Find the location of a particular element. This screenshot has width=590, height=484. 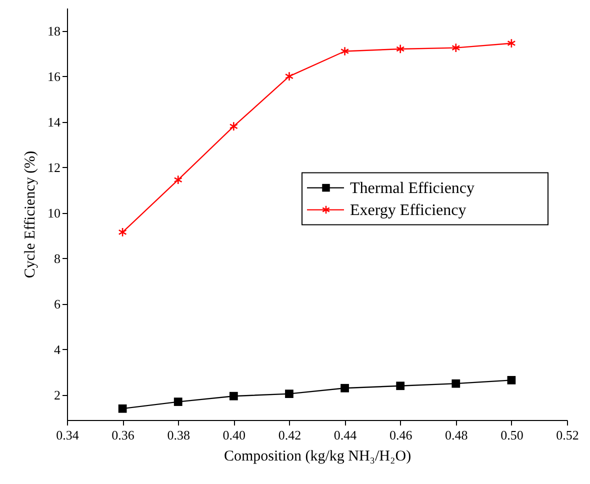

y-axis-title: Cycle Efficiency (%) is located at coordinates (30, 214).